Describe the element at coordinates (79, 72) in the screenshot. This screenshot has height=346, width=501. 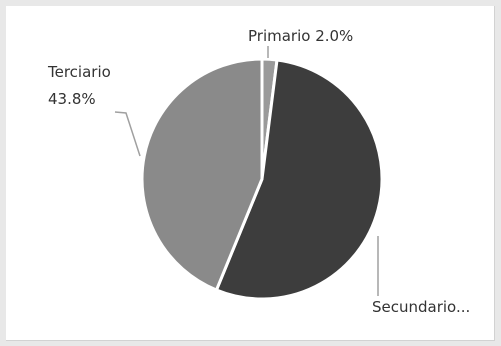
I see `label-terciario-name: Terciario` at that location.